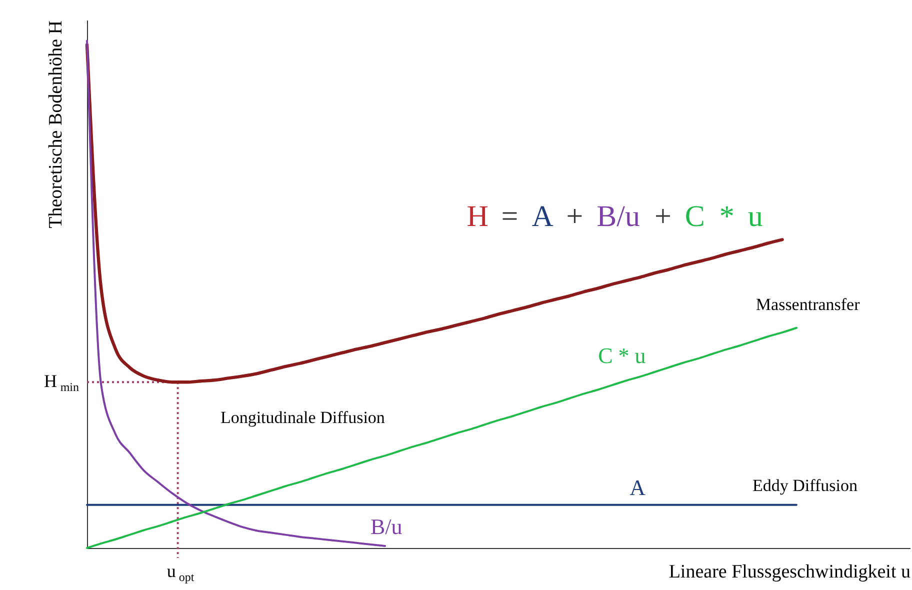 Image resolution: width=912 pixels, height=590 pixels. What do you see at coordinates (614, 216) in the screenshot?
I see `text: H = A + B/u + C * u` at bounding box center [614, 216].